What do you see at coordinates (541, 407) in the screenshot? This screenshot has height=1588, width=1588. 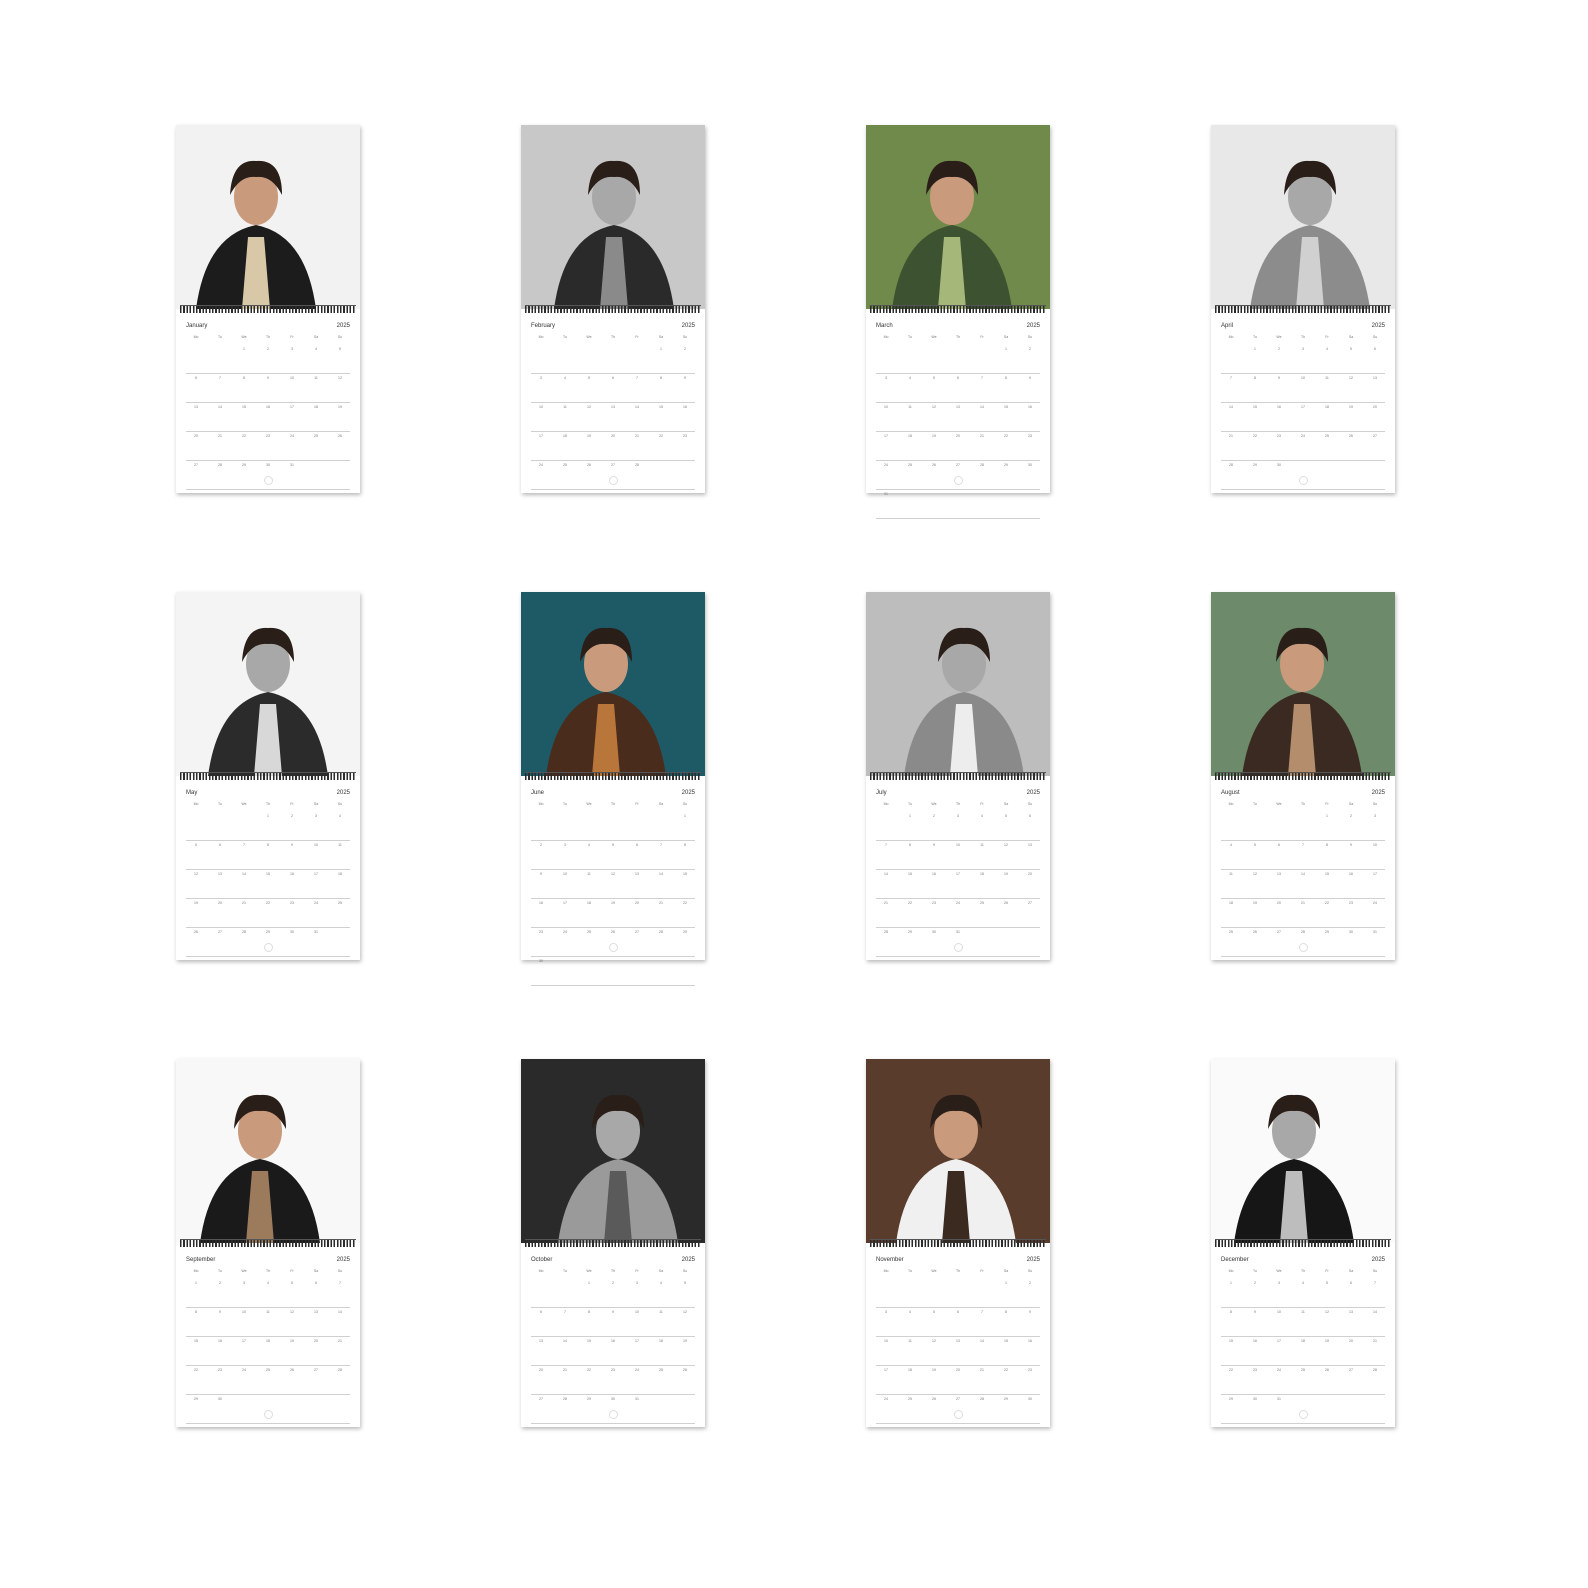 I see `day-cell: 10` at bounding box center [541, 407].